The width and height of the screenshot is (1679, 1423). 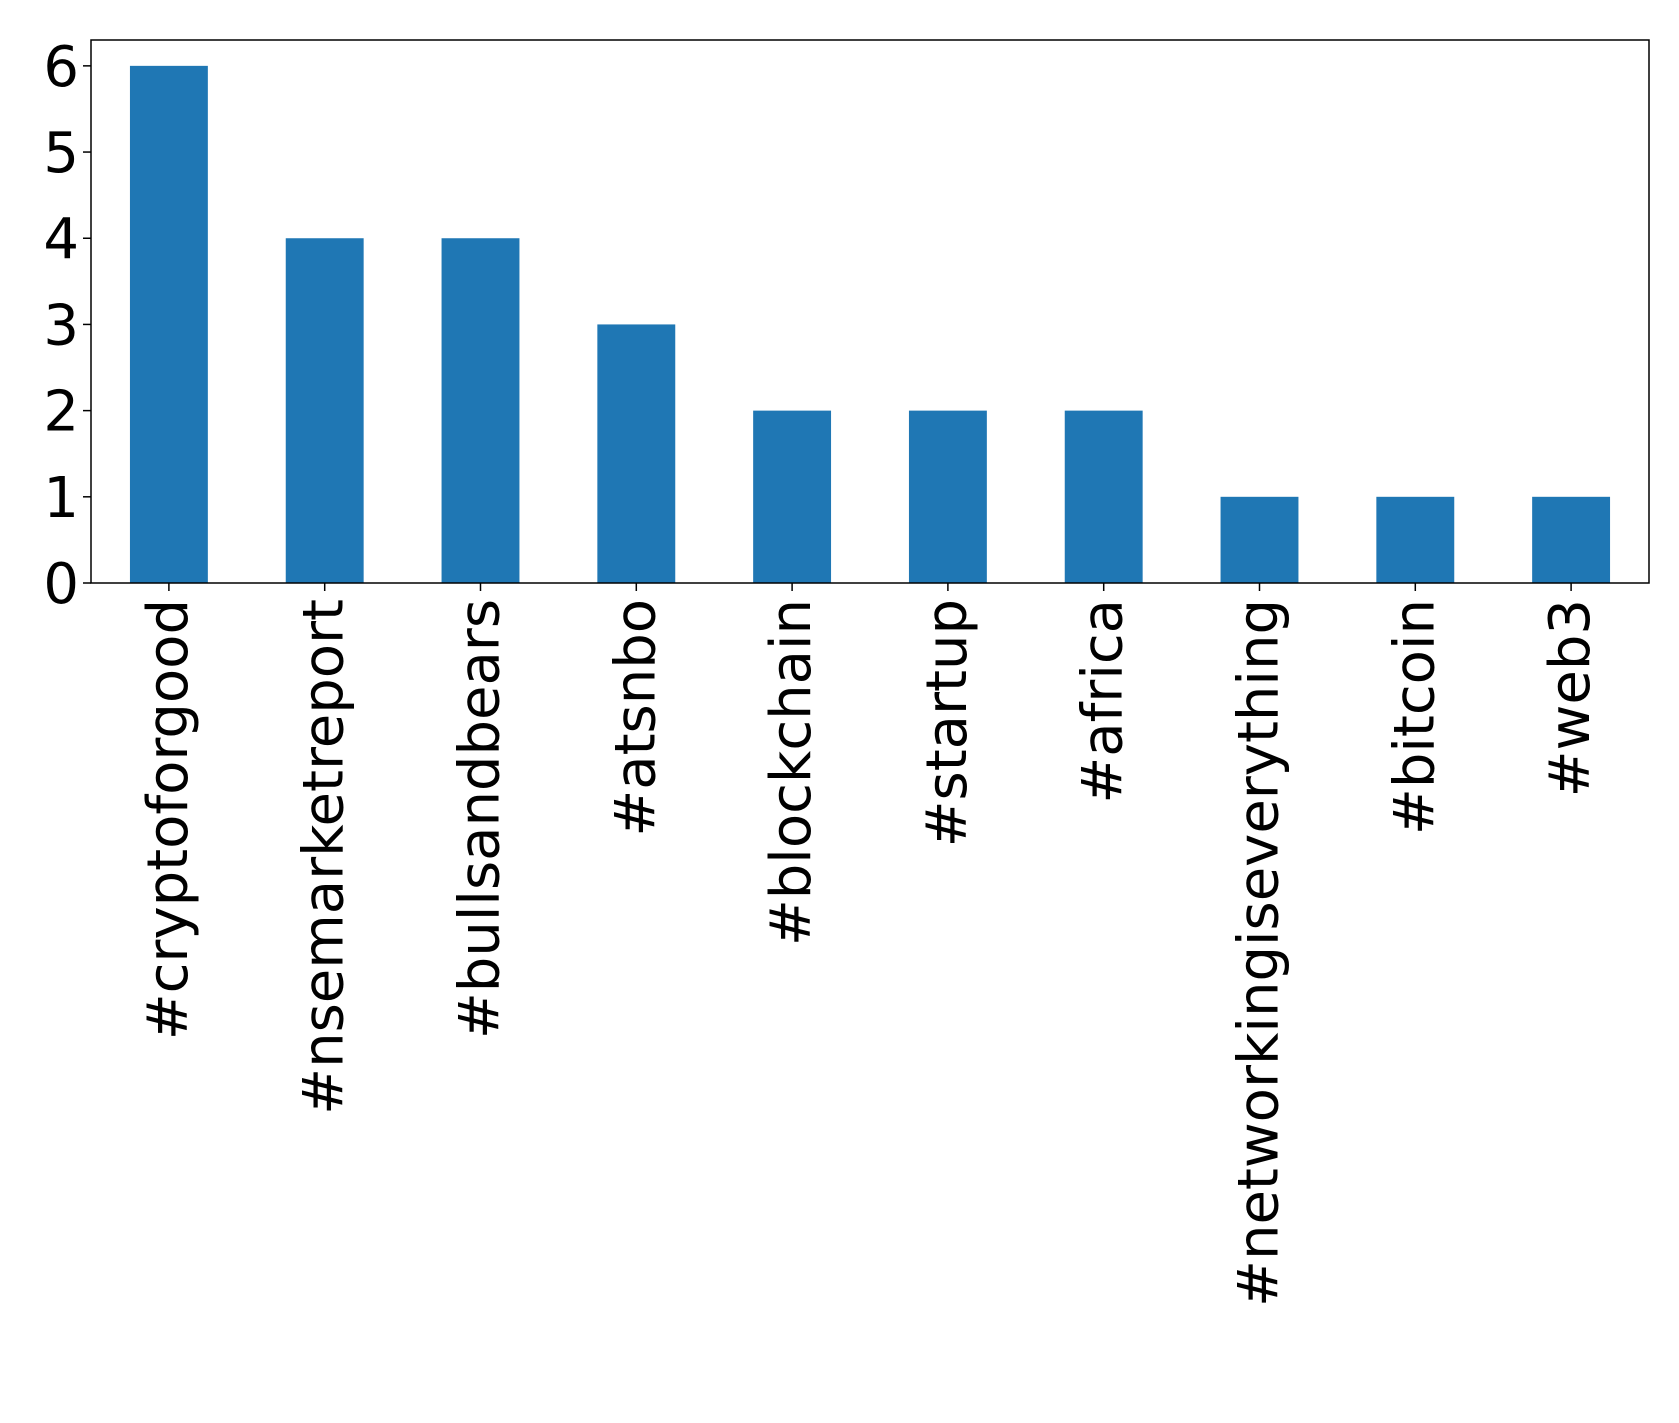 What do you see at coordinates (1259, 539) in the screenshot?
I see `bar-networkingiseverything` at bounding box center [1259, 539].